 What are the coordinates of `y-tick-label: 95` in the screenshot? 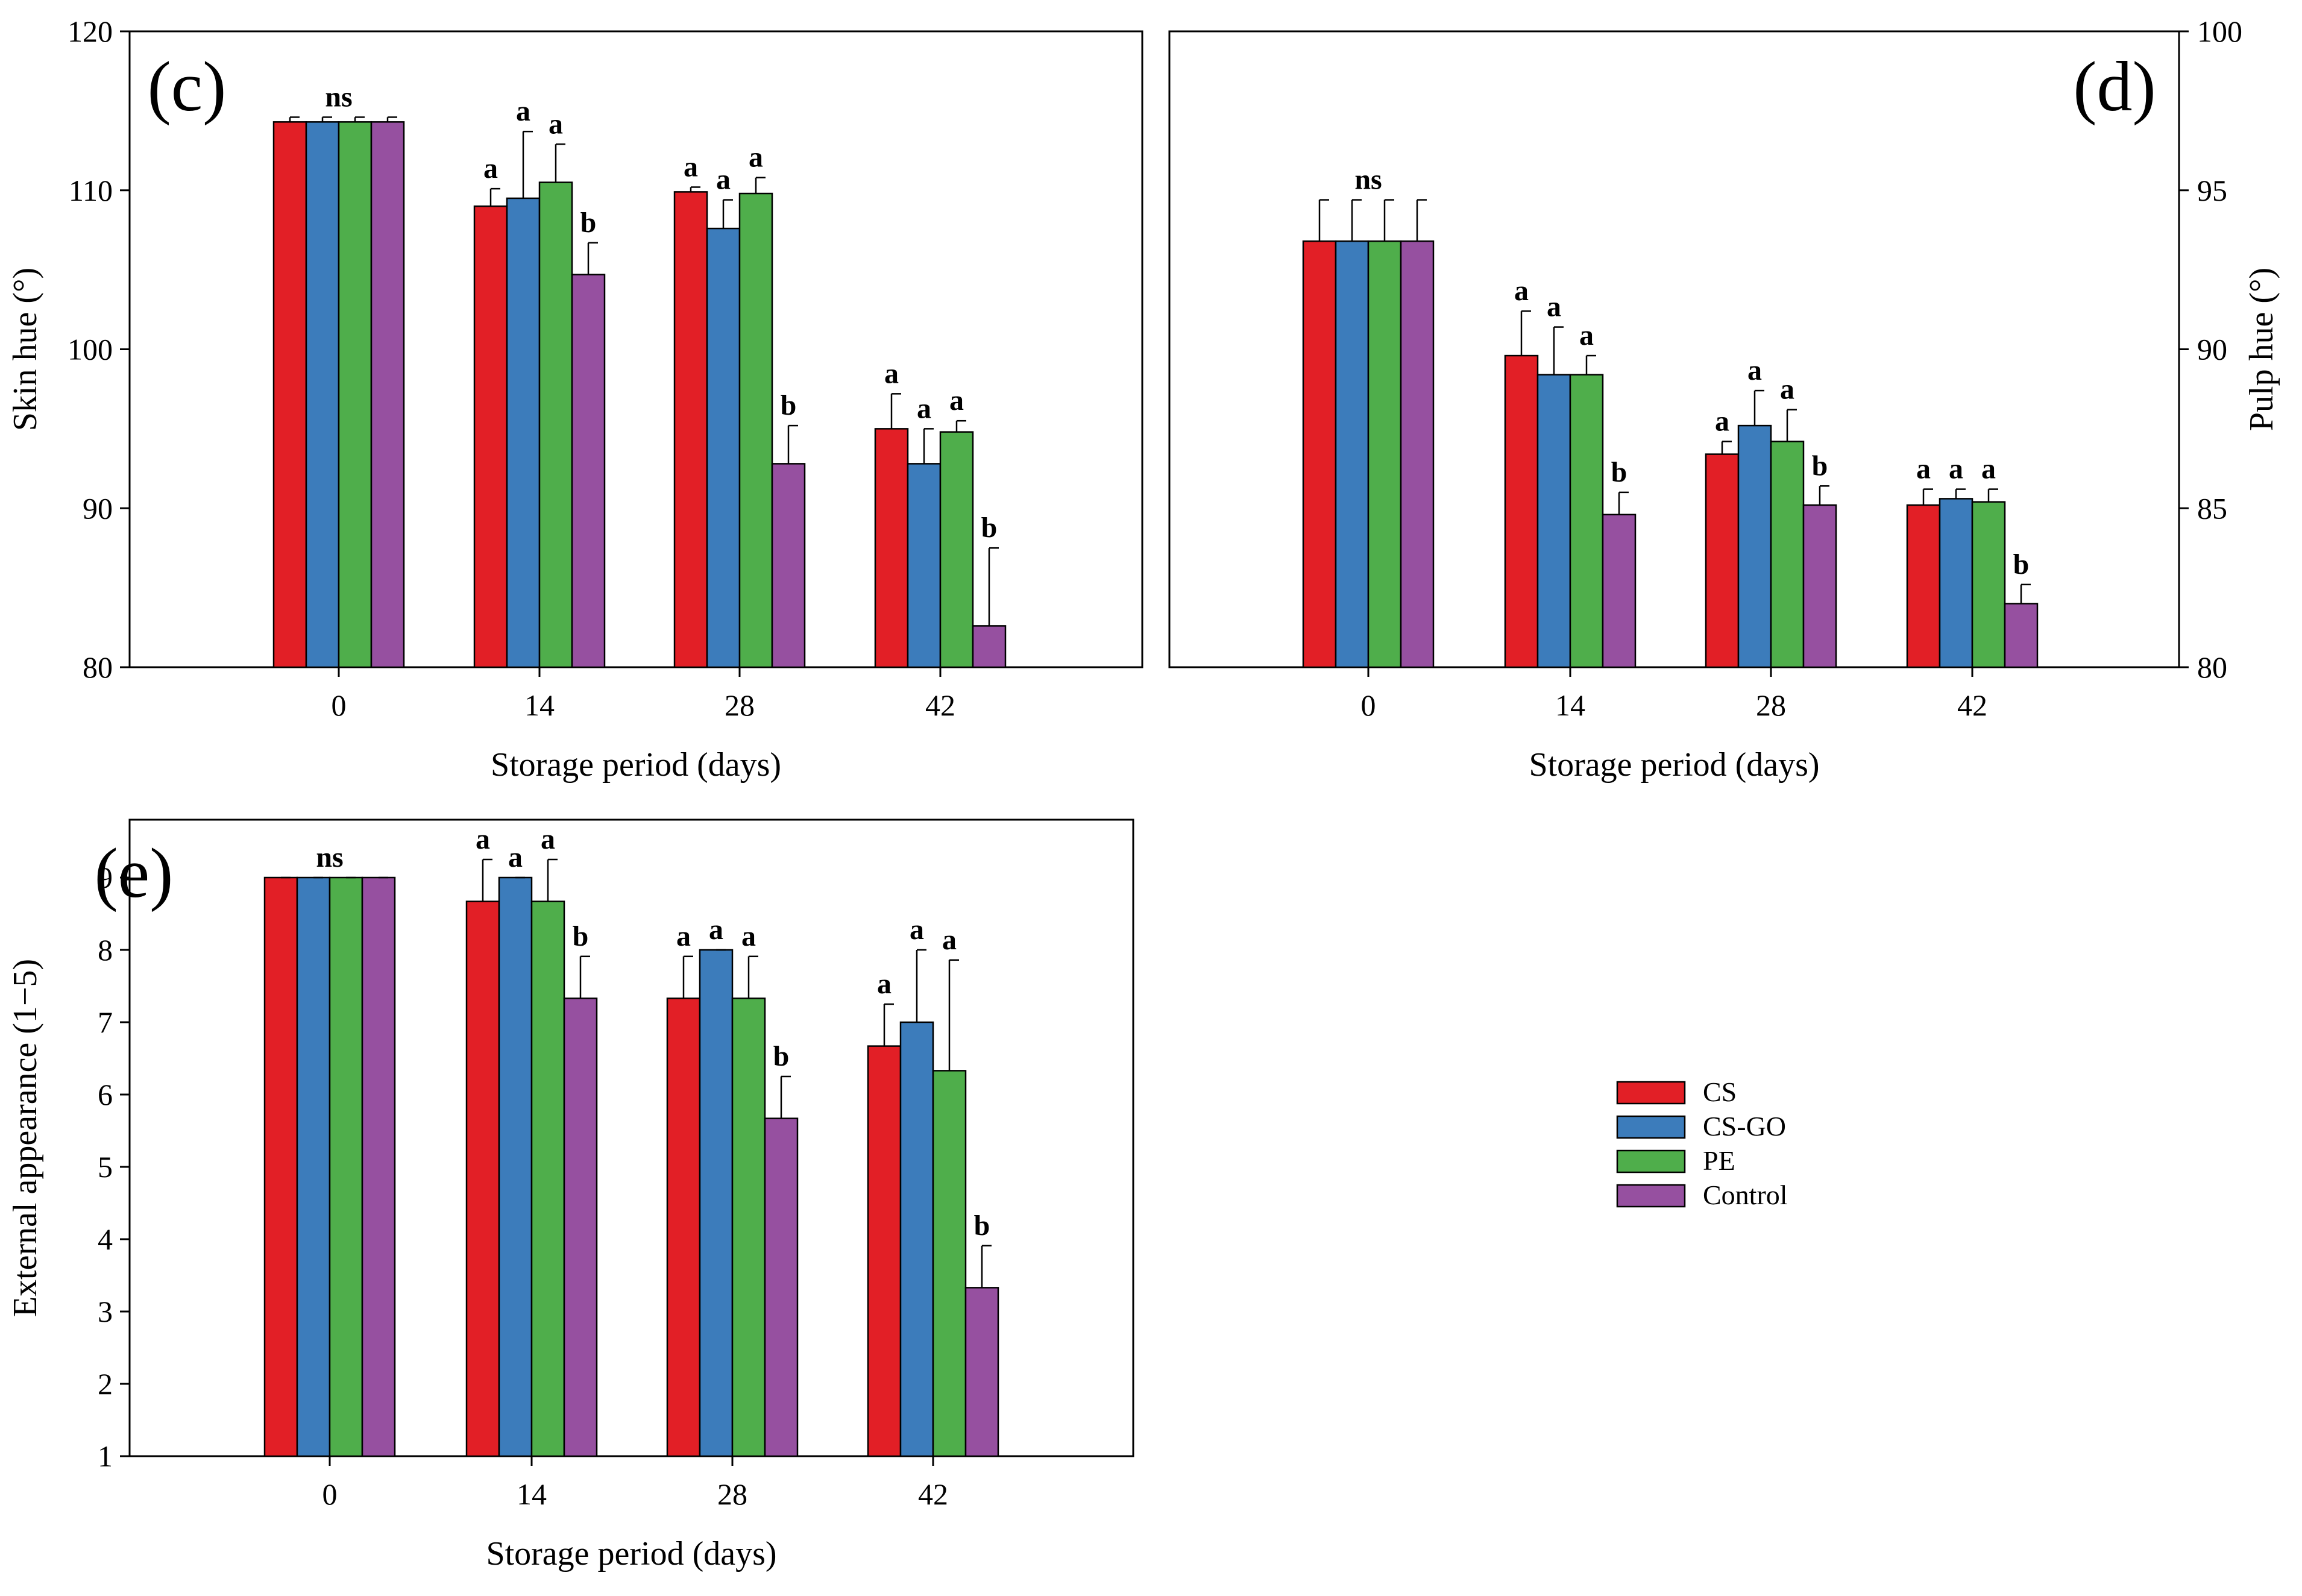 It's located at (2212, 190).